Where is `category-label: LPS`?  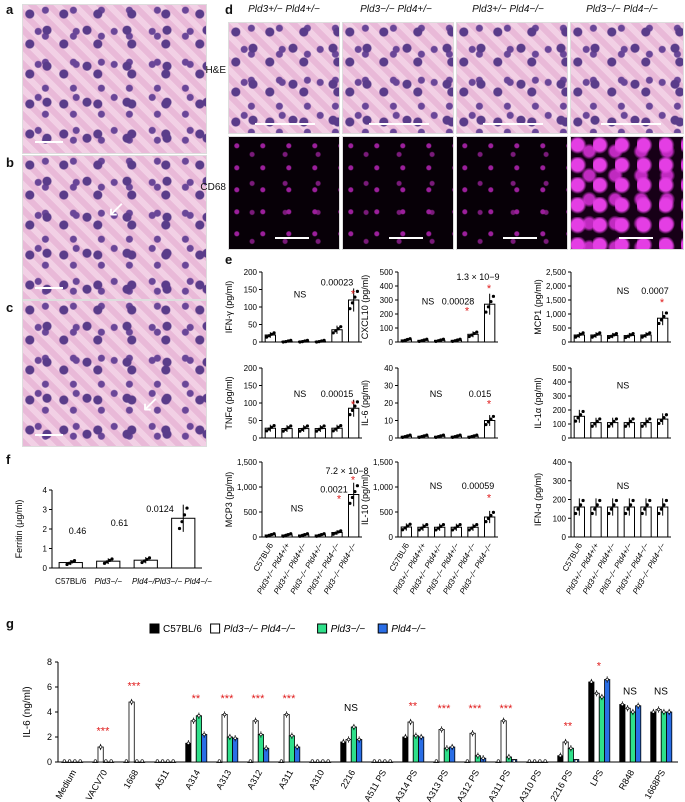
category-label: LPS is located at coordinates (596, 778).